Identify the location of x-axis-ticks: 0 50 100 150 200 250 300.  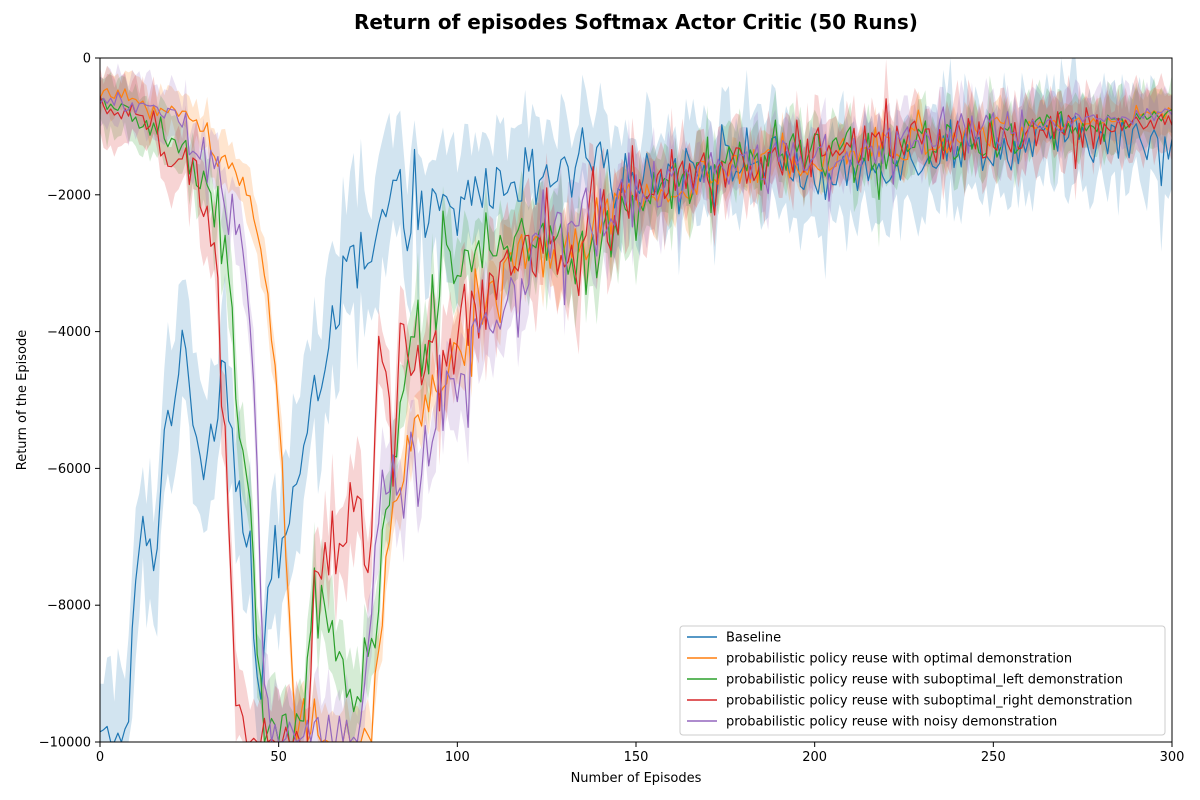
(640, 753).